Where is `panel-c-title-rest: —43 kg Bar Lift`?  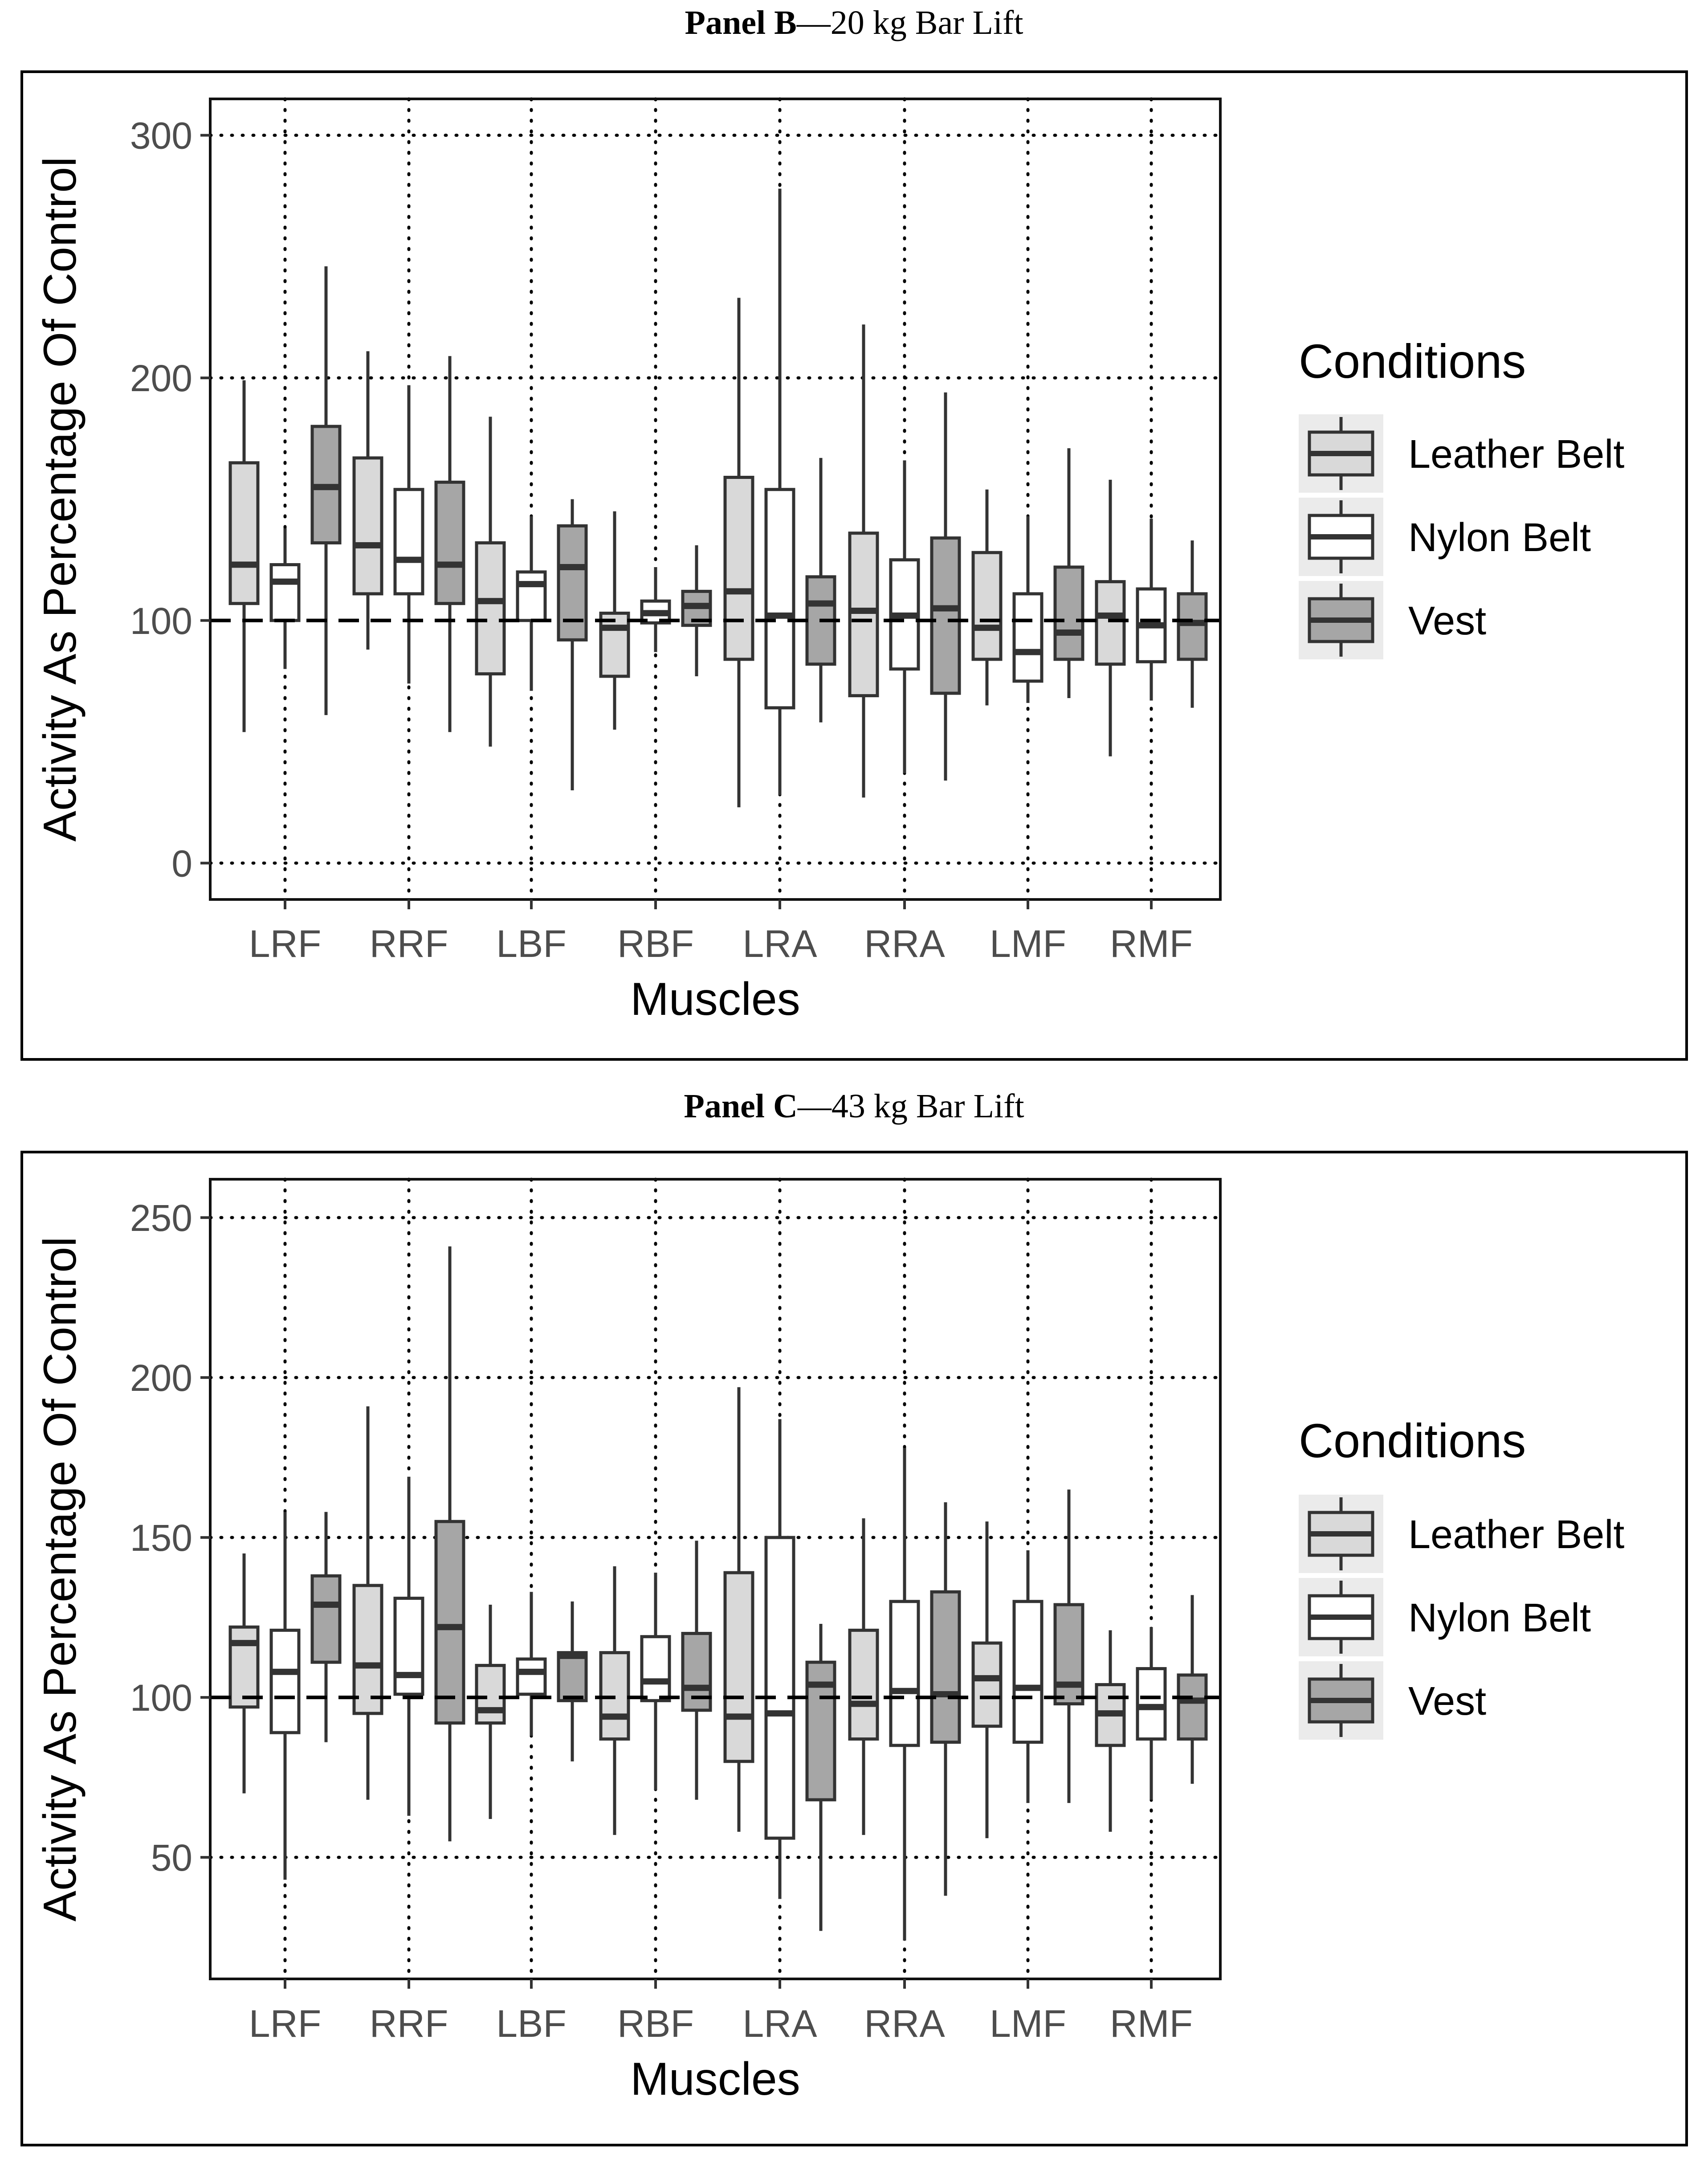
panel-c-title-rest: —43 kg Bar Lift is located at coordinates (910, 1106).